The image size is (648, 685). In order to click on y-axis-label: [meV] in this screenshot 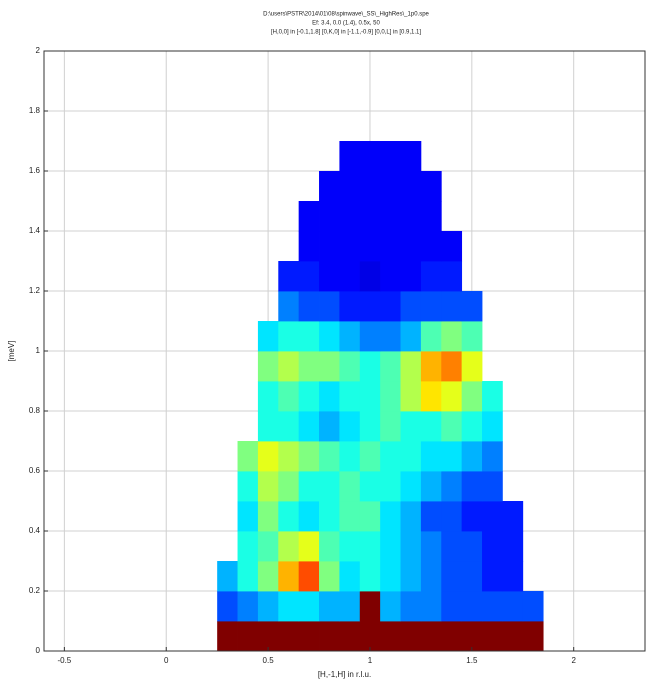, I will do `click(11, 351)`.